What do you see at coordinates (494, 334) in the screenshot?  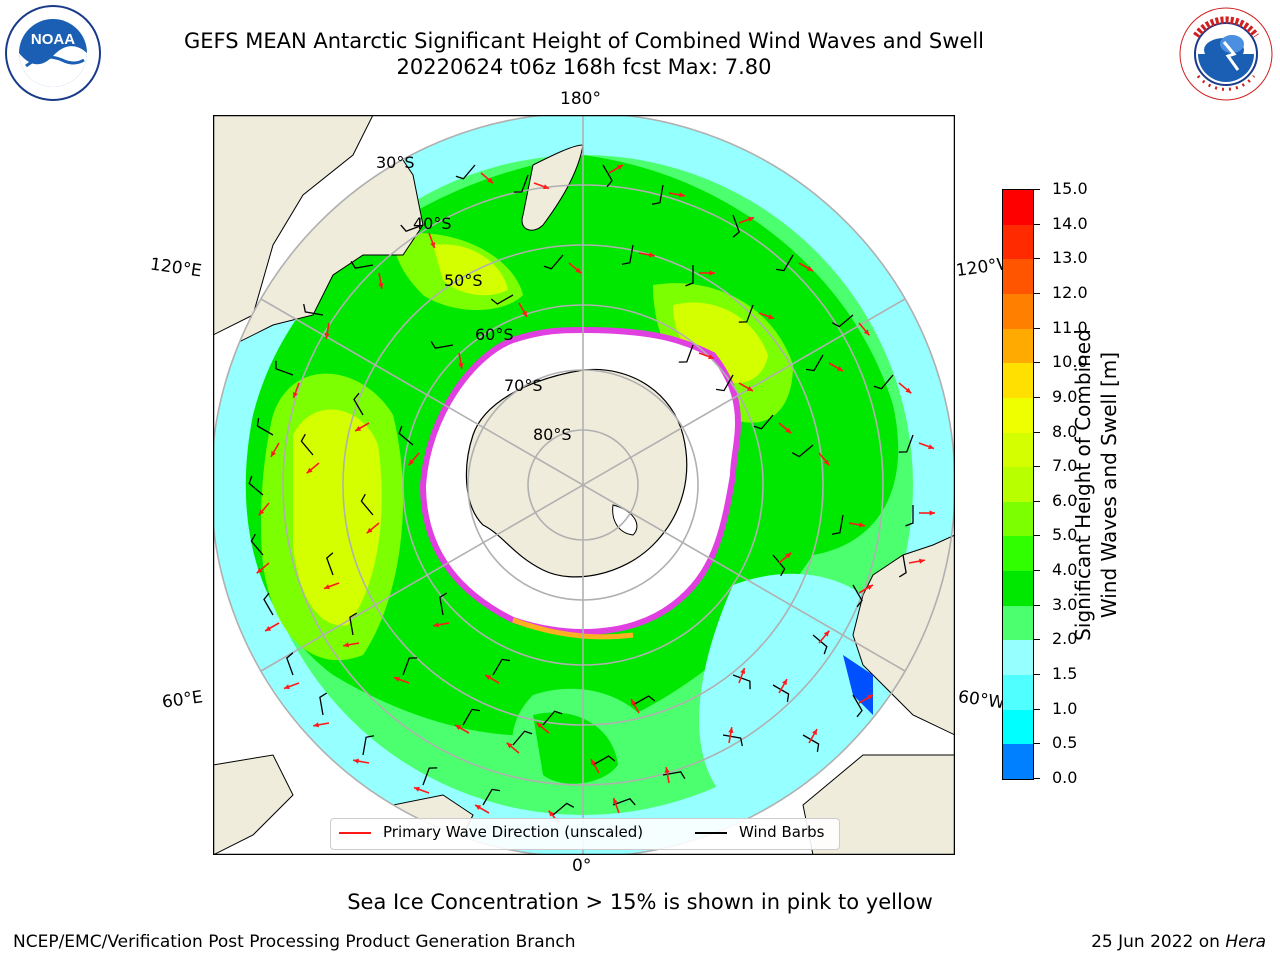 I see `lat-label-60s: 60°S` at bounding box center [494, 334].